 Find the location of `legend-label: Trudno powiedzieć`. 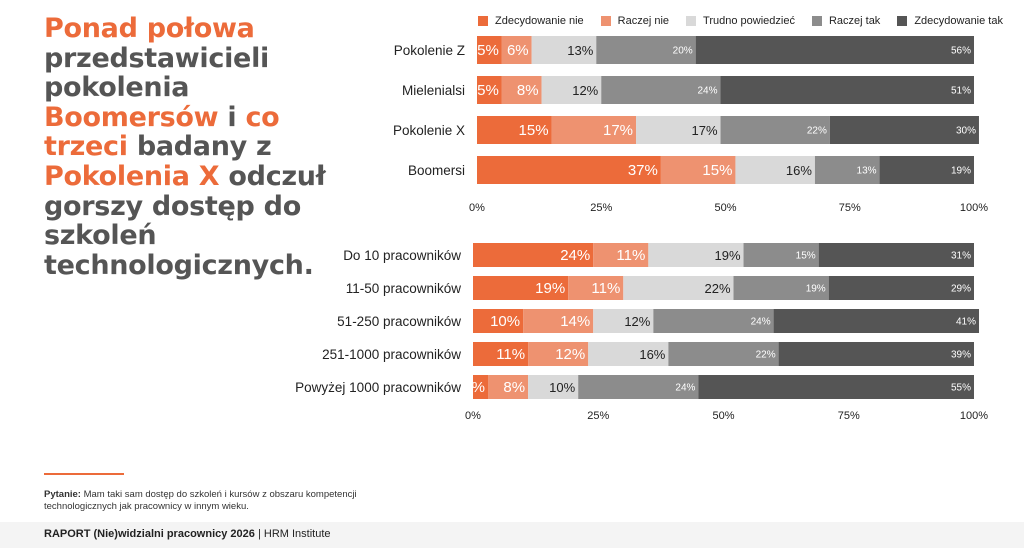

legend-label: Trudno powiedzieć is located at coordinates (749, 21).